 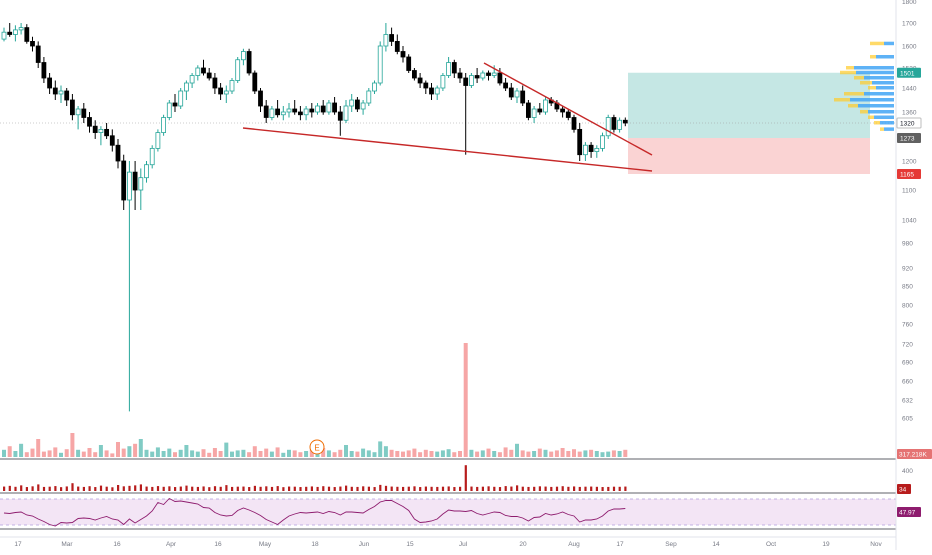 What do you see at coordinates (568, 109) in the screenshot?
I see `resistance-trendline` at bounding box center [568, 109].